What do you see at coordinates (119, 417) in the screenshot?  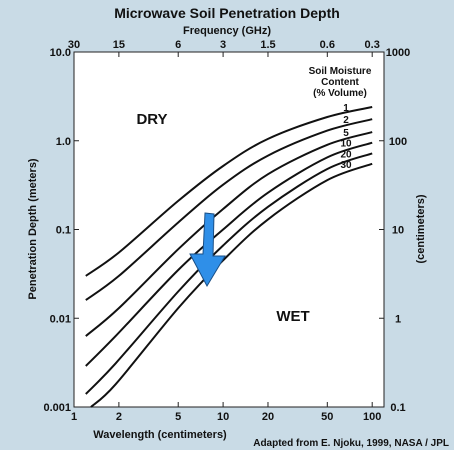 I see `x-tick-label: 2` at bounding box center [119, 417].